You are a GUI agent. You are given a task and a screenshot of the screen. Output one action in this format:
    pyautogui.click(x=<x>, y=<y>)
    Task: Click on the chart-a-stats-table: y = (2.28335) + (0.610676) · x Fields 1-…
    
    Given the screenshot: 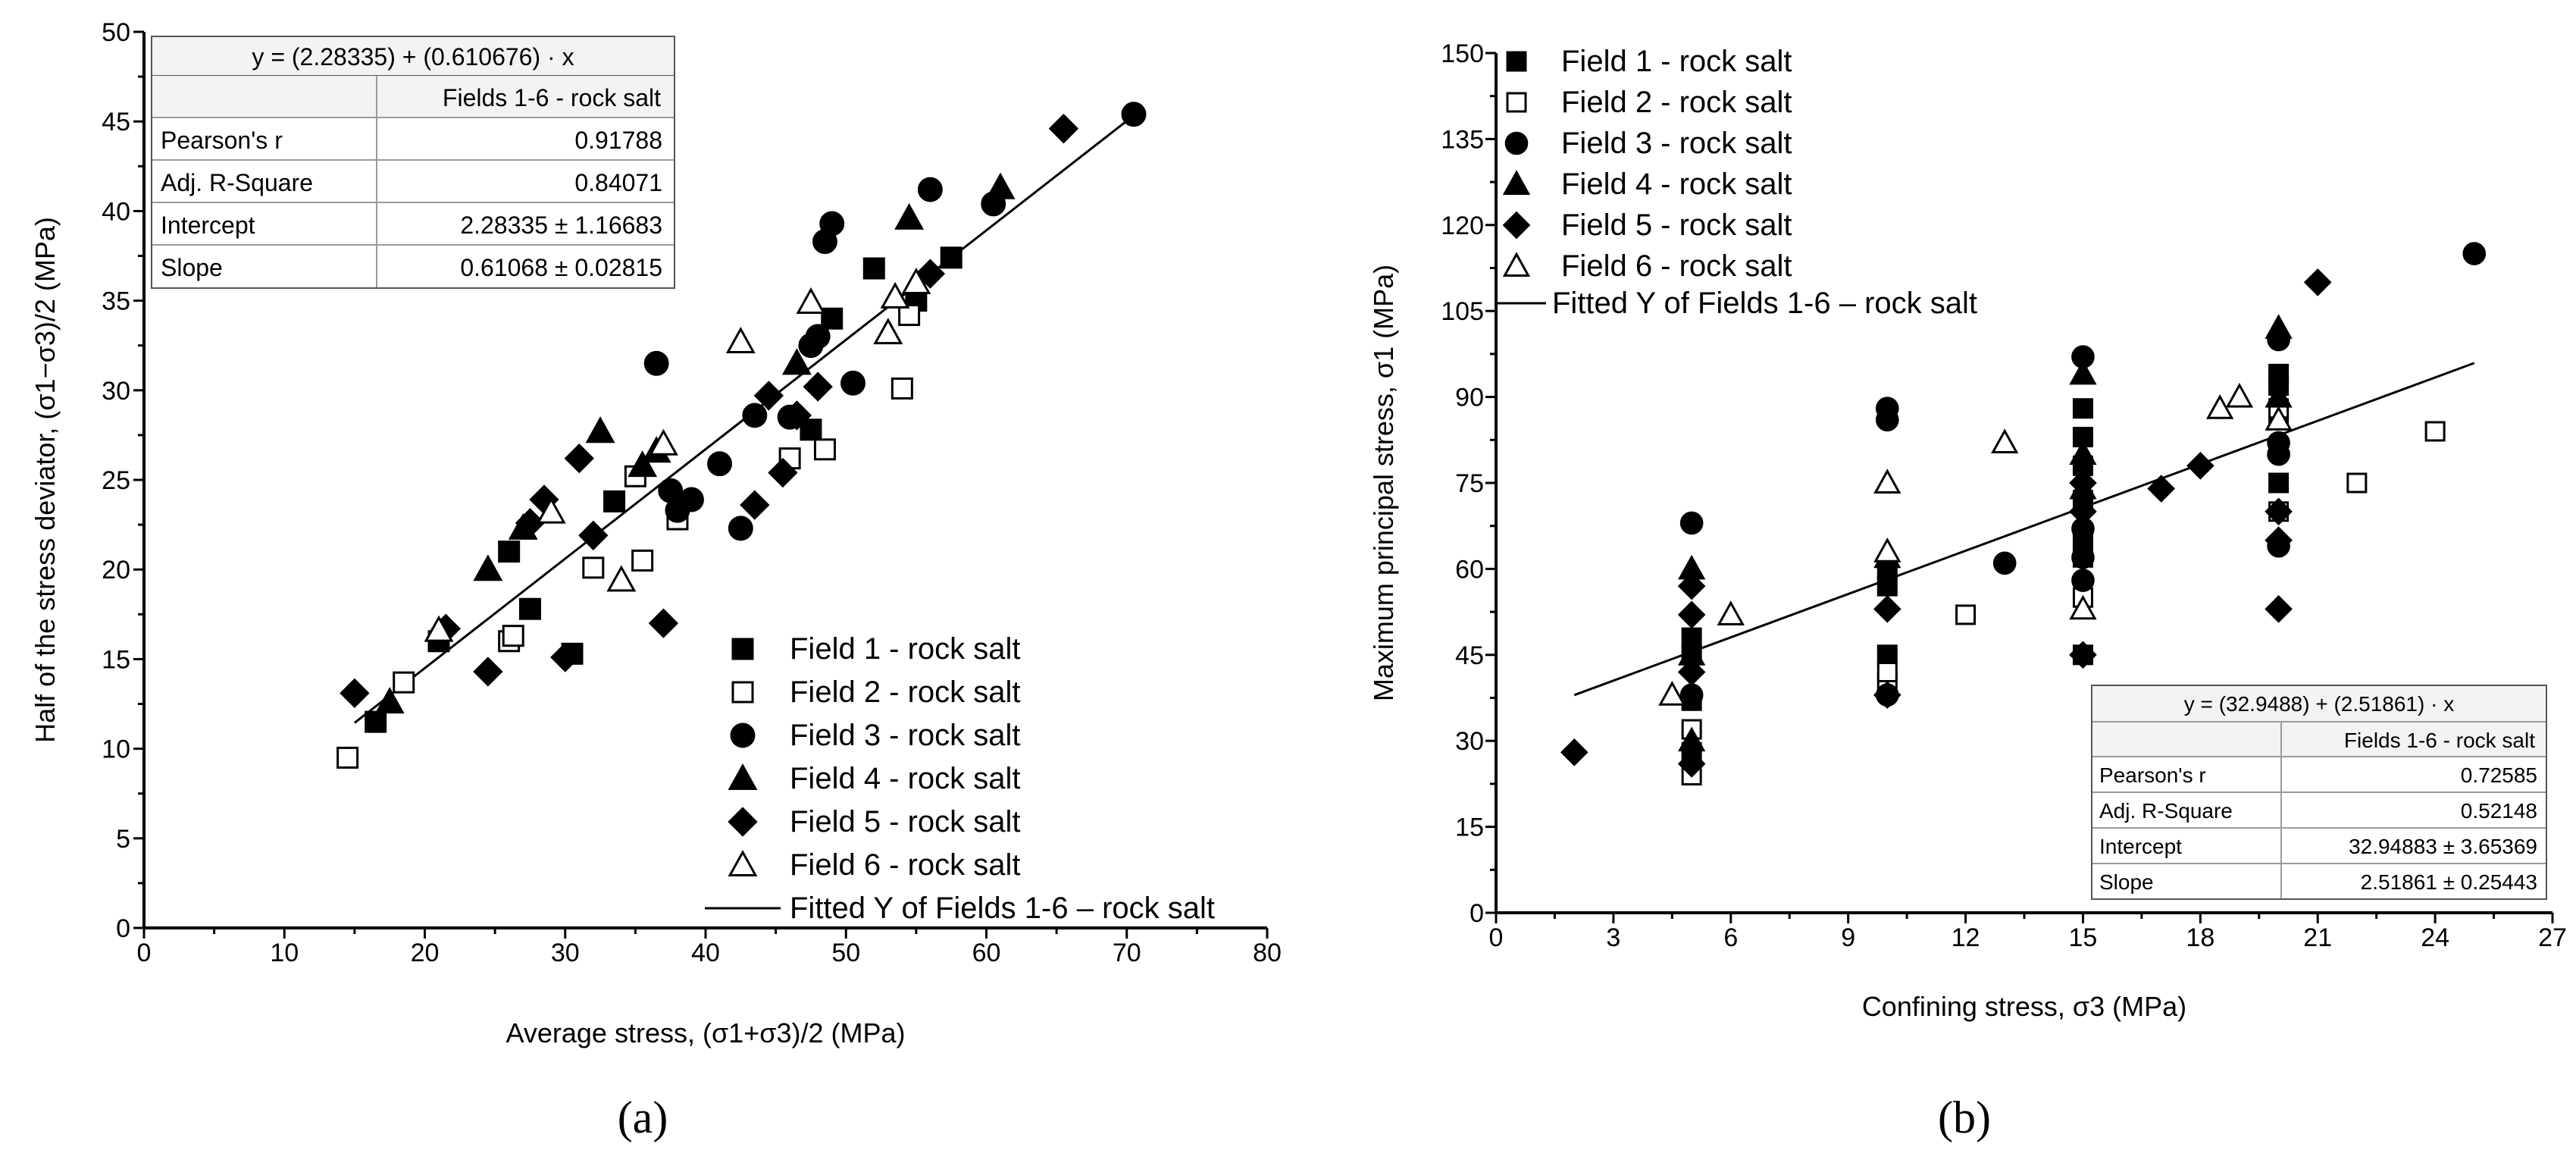 What is the action you would take?
    pyautogui.click(x=413, y=162)
    